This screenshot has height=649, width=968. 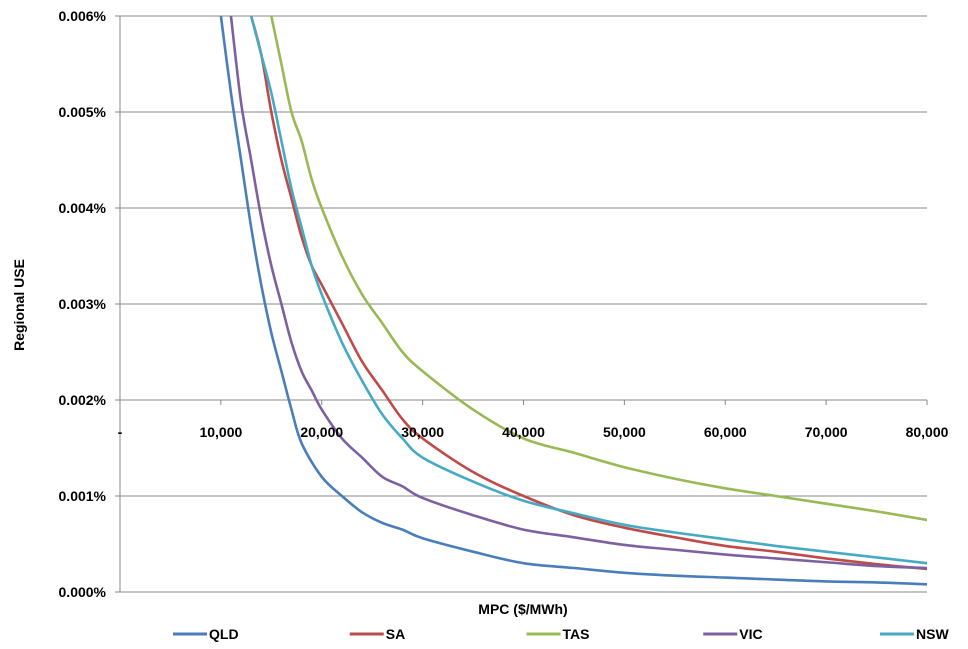 What do you see at coordinates (83, 16) in the screenshot?
I see `y-tick-label: 0.006%` at bounding box center [83, 16].